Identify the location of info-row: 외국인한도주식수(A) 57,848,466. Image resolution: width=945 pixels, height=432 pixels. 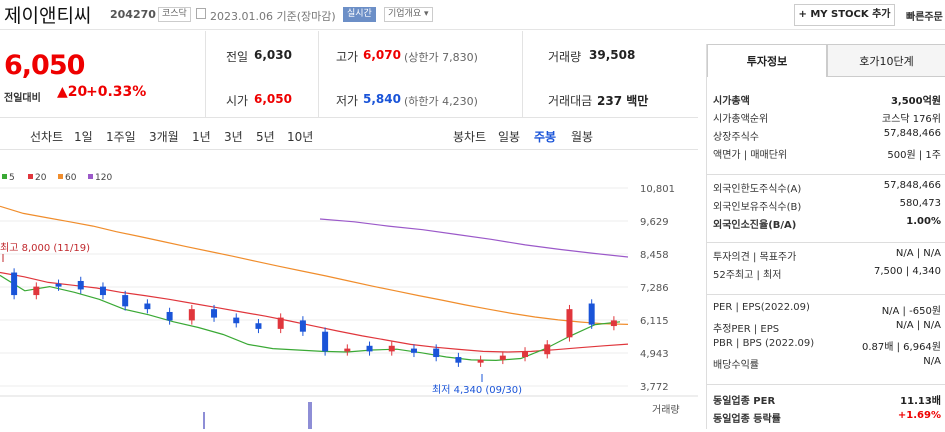
(827, 189).